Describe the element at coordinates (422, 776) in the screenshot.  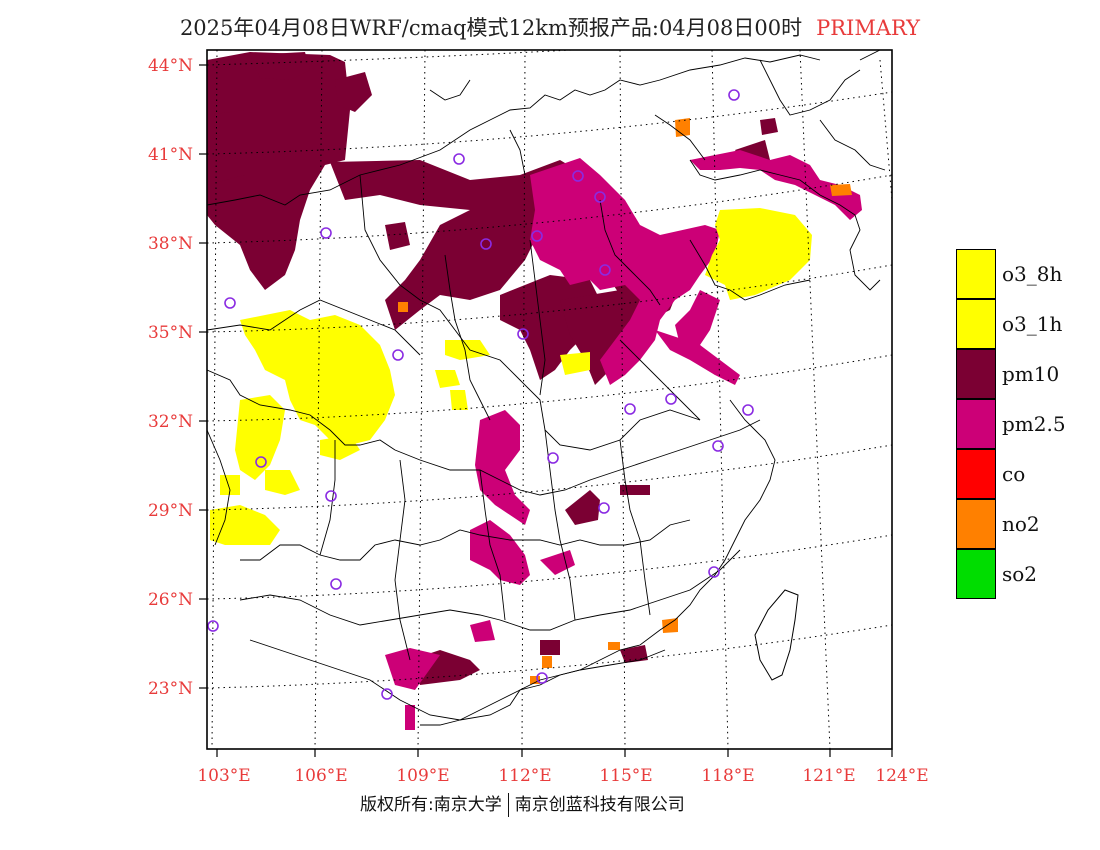
I see `lon-label-109e: 109°E` at that location.